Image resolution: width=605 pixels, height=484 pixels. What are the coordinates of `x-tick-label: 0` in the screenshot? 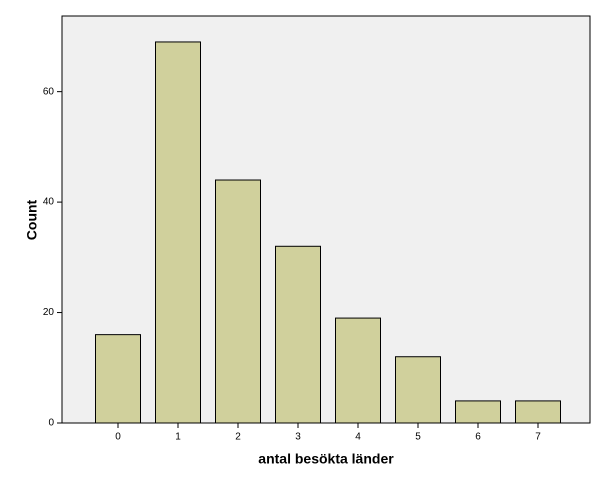 It's located at (118, 437).